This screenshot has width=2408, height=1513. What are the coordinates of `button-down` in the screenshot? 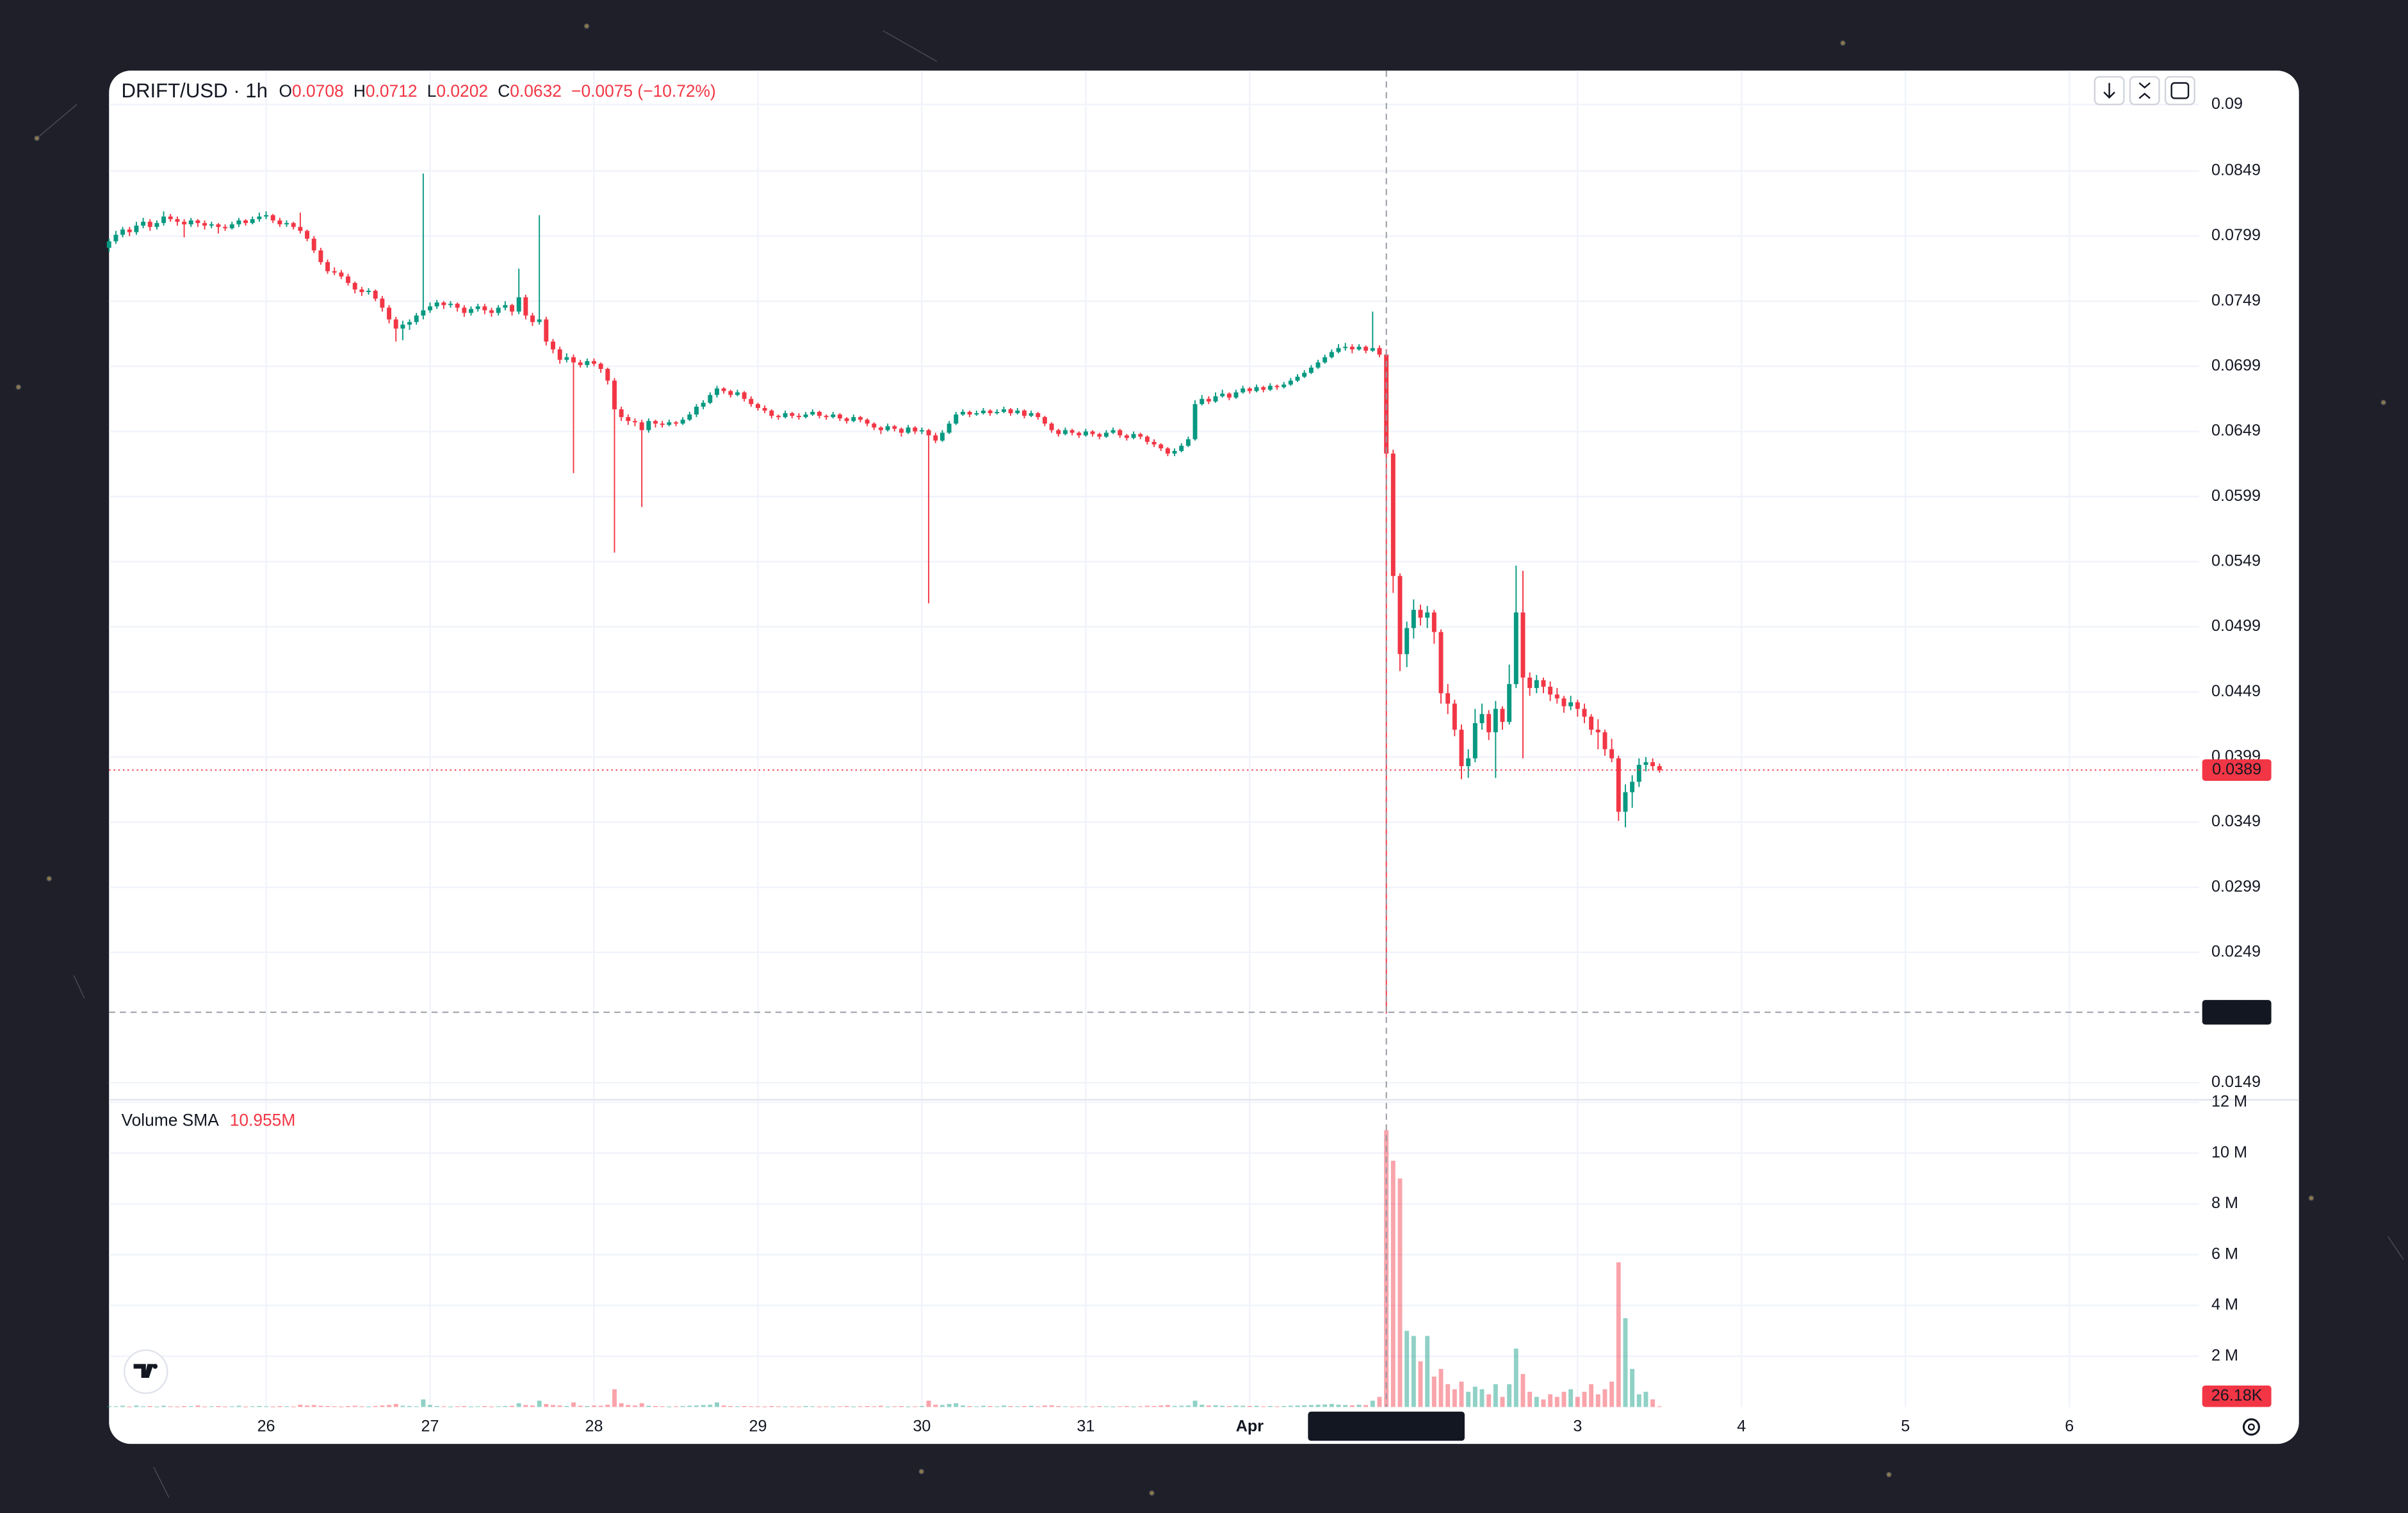 It's located at (2109, 91).